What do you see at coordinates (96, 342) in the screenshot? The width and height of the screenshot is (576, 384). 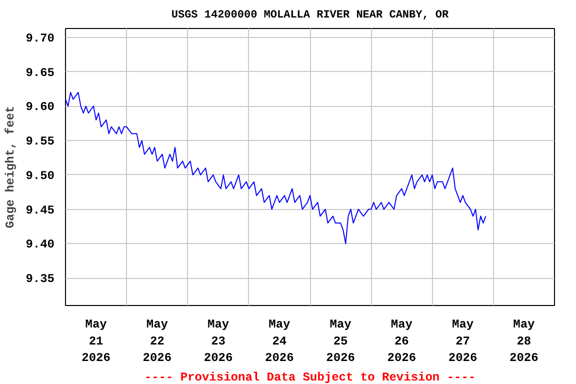 I see `x-tick-label: May 21 2026` at bounding box center [96, 342].